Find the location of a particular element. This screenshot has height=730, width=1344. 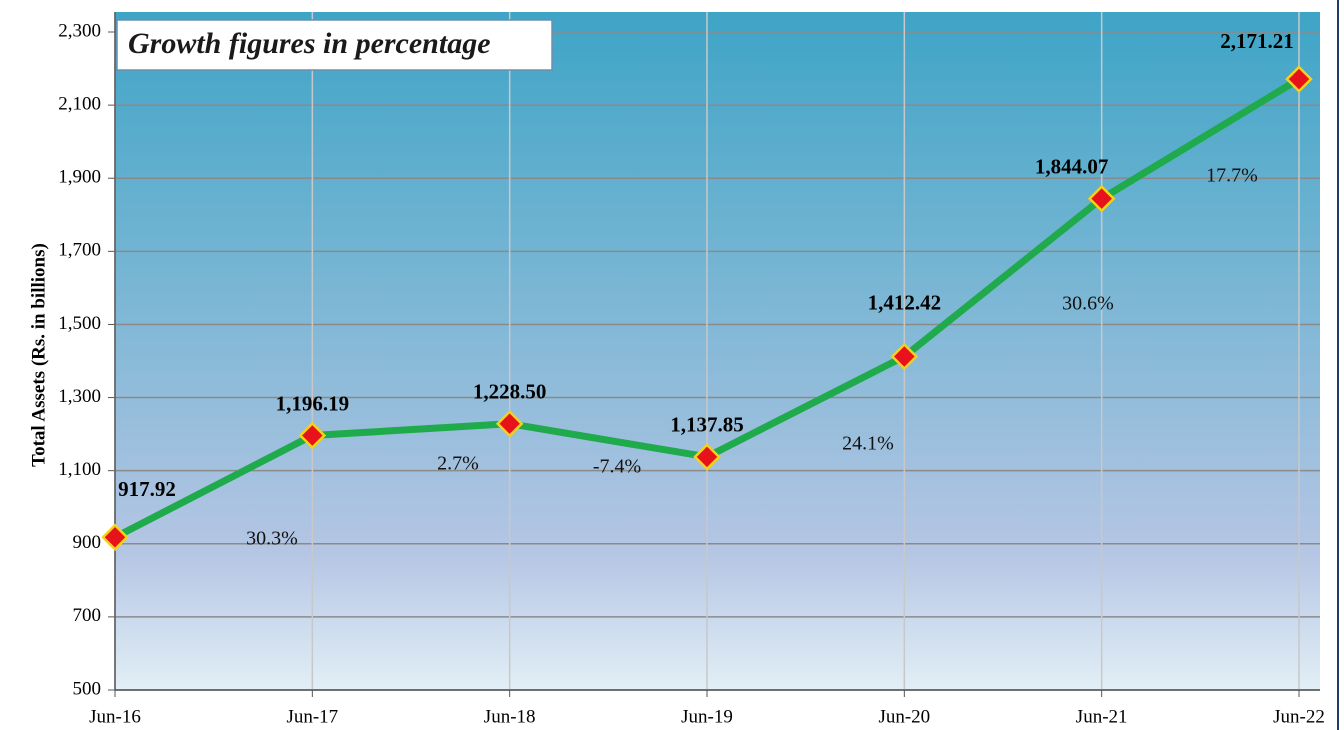

y-tick-label: 1,900 is located at coordinates (79, 177).